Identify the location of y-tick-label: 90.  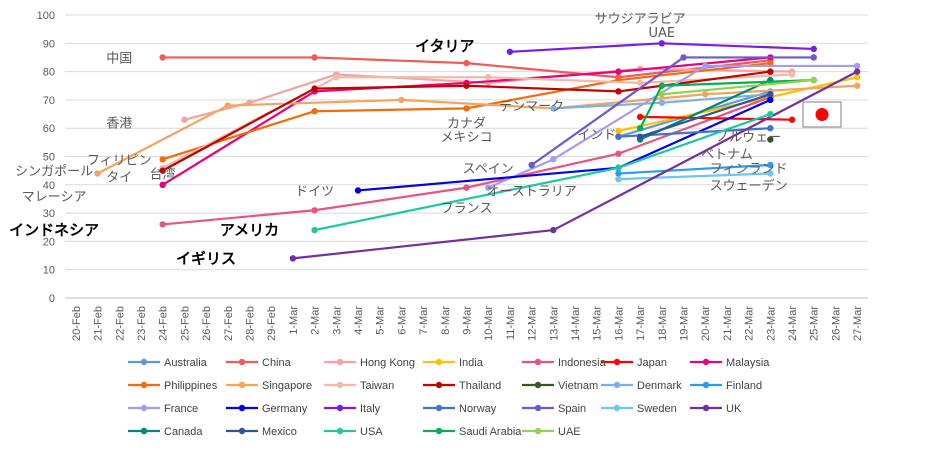
(49, 44).